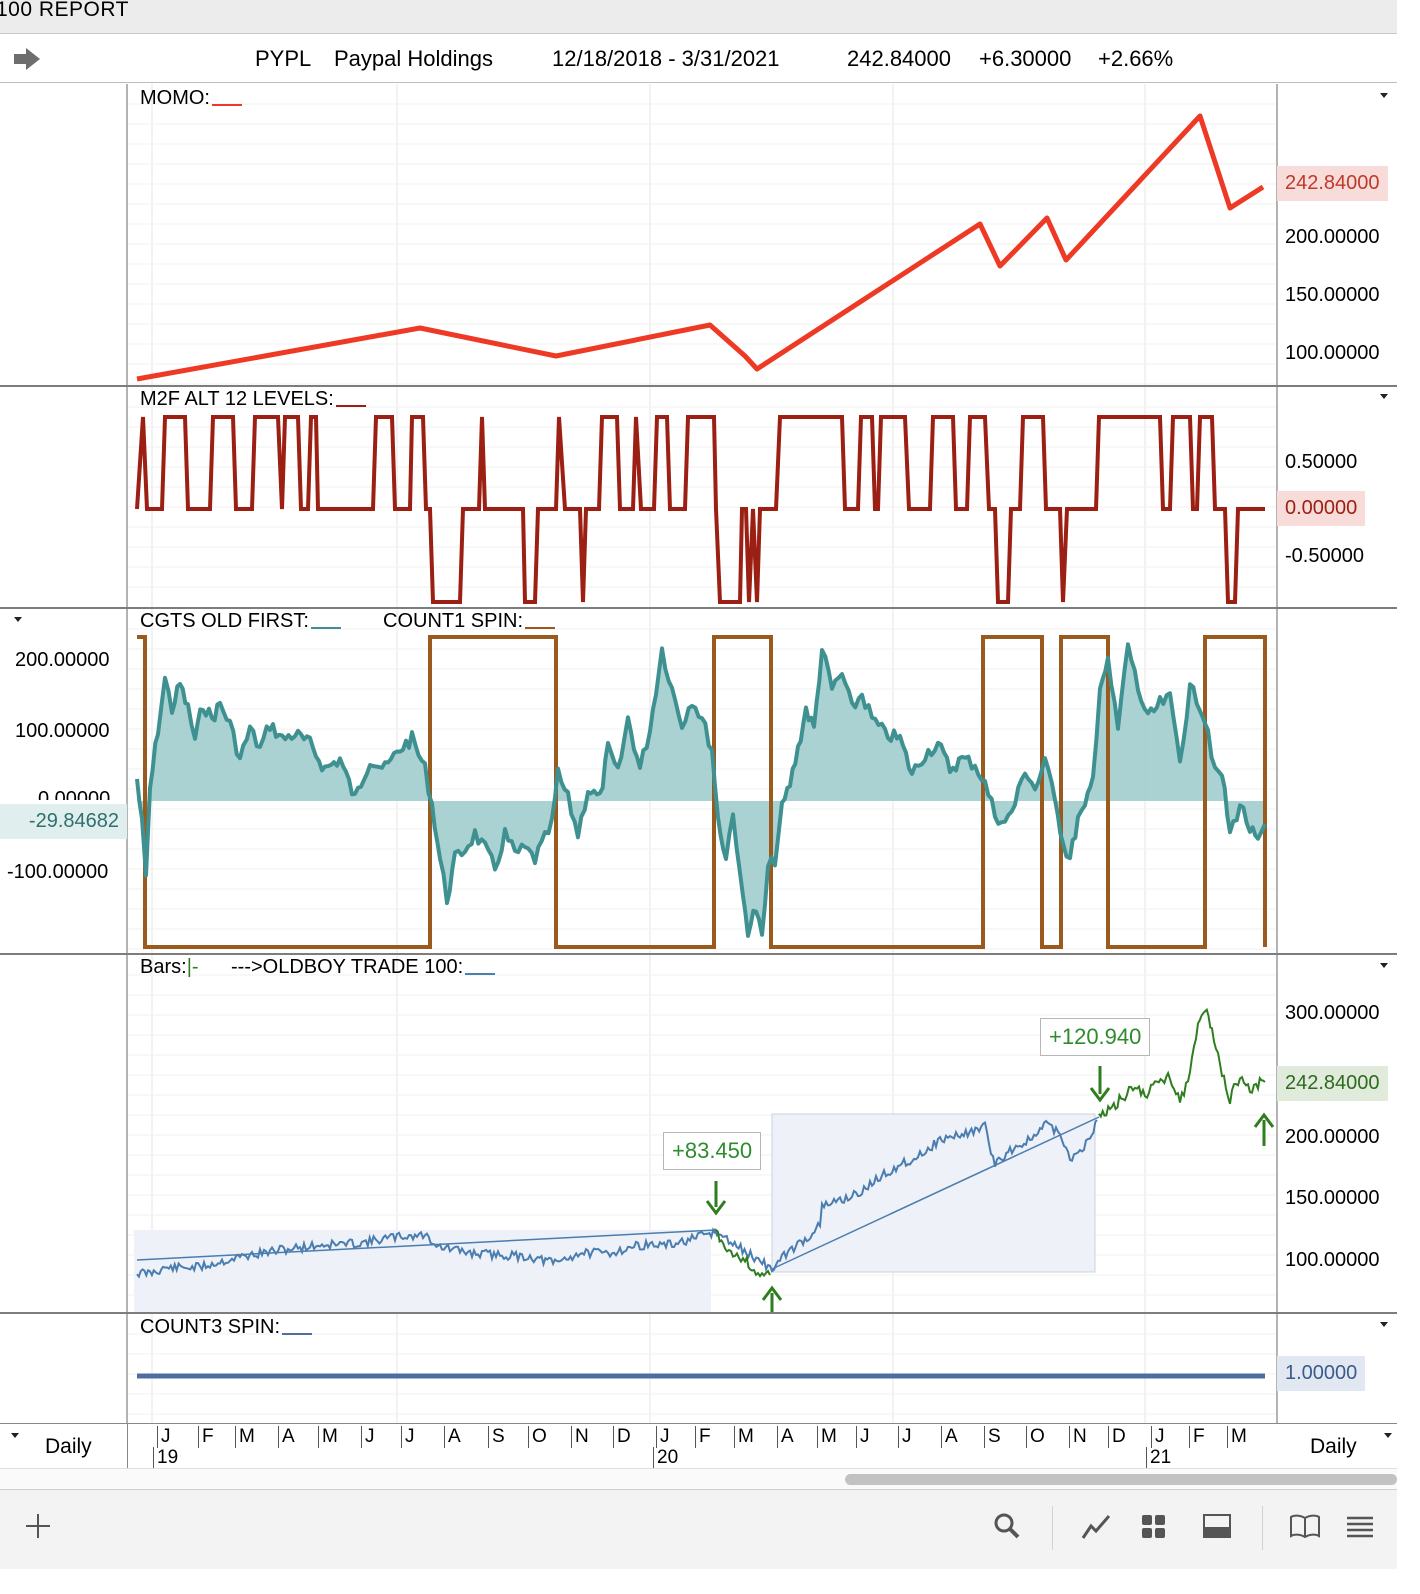 The height and width of the screenshot is (1594, 1420). What do you see at coordinates (1007, 1526) in the screenshot?
I see `search-icon` at bounding box center [1007, 1526].